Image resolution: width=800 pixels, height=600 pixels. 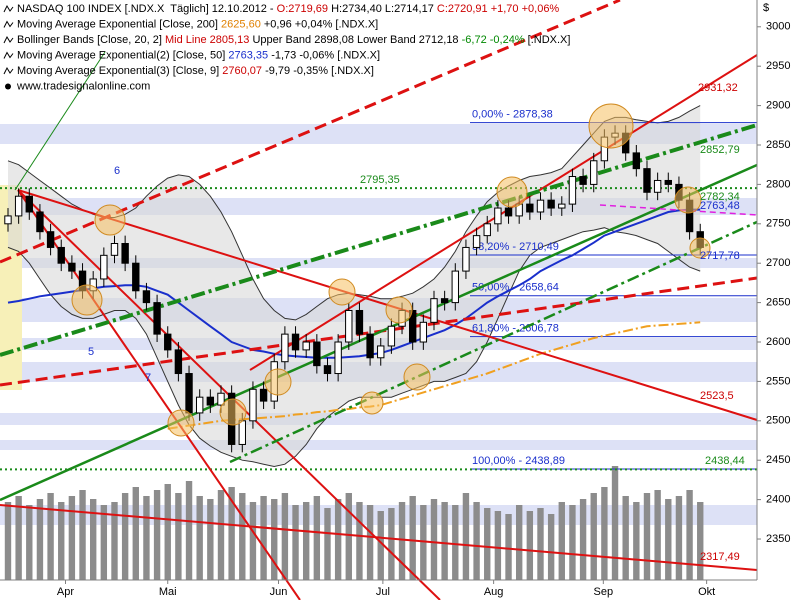 What do you see at coordinates (324, 55) in the screenshot?
I see `legend-part: -1,73 -0,06% [.NDX.X]` at bounding box center [324, 55].